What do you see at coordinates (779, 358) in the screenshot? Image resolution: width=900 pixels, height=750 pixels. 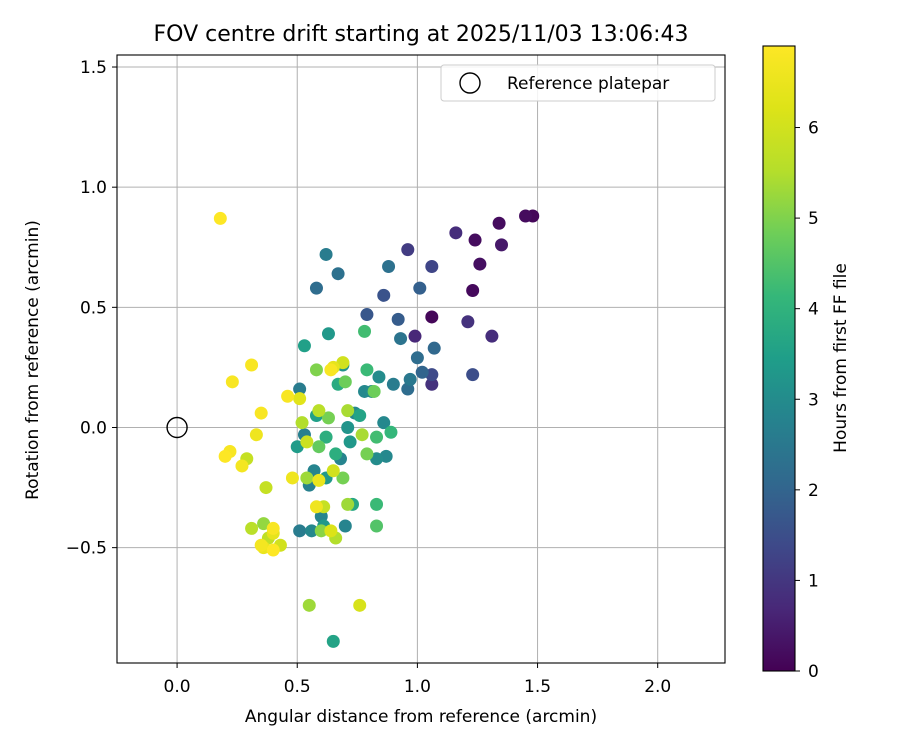 I see `colorbar-gradient` at bounding box center [779, 358].